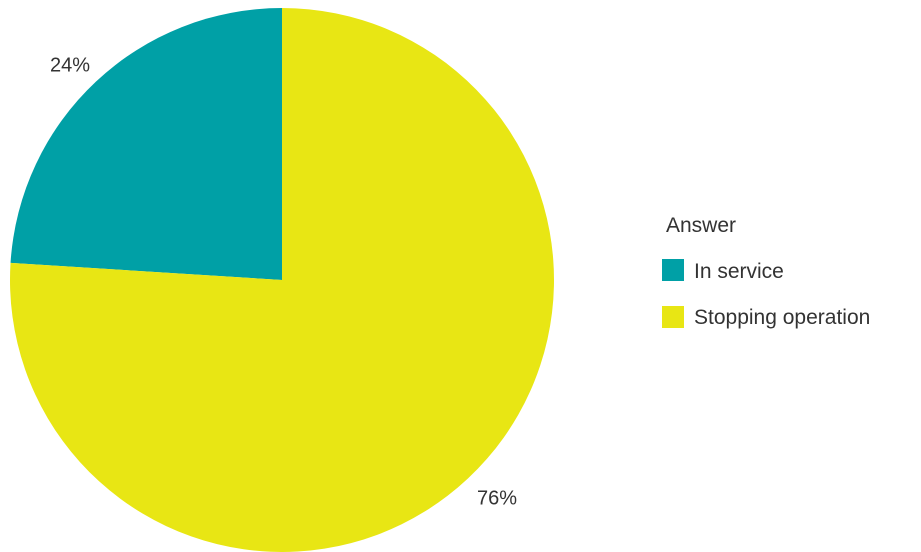  Describe the element at coordinates (701, 225) in the screenshot. I see `legend-title: Answer` at that location.